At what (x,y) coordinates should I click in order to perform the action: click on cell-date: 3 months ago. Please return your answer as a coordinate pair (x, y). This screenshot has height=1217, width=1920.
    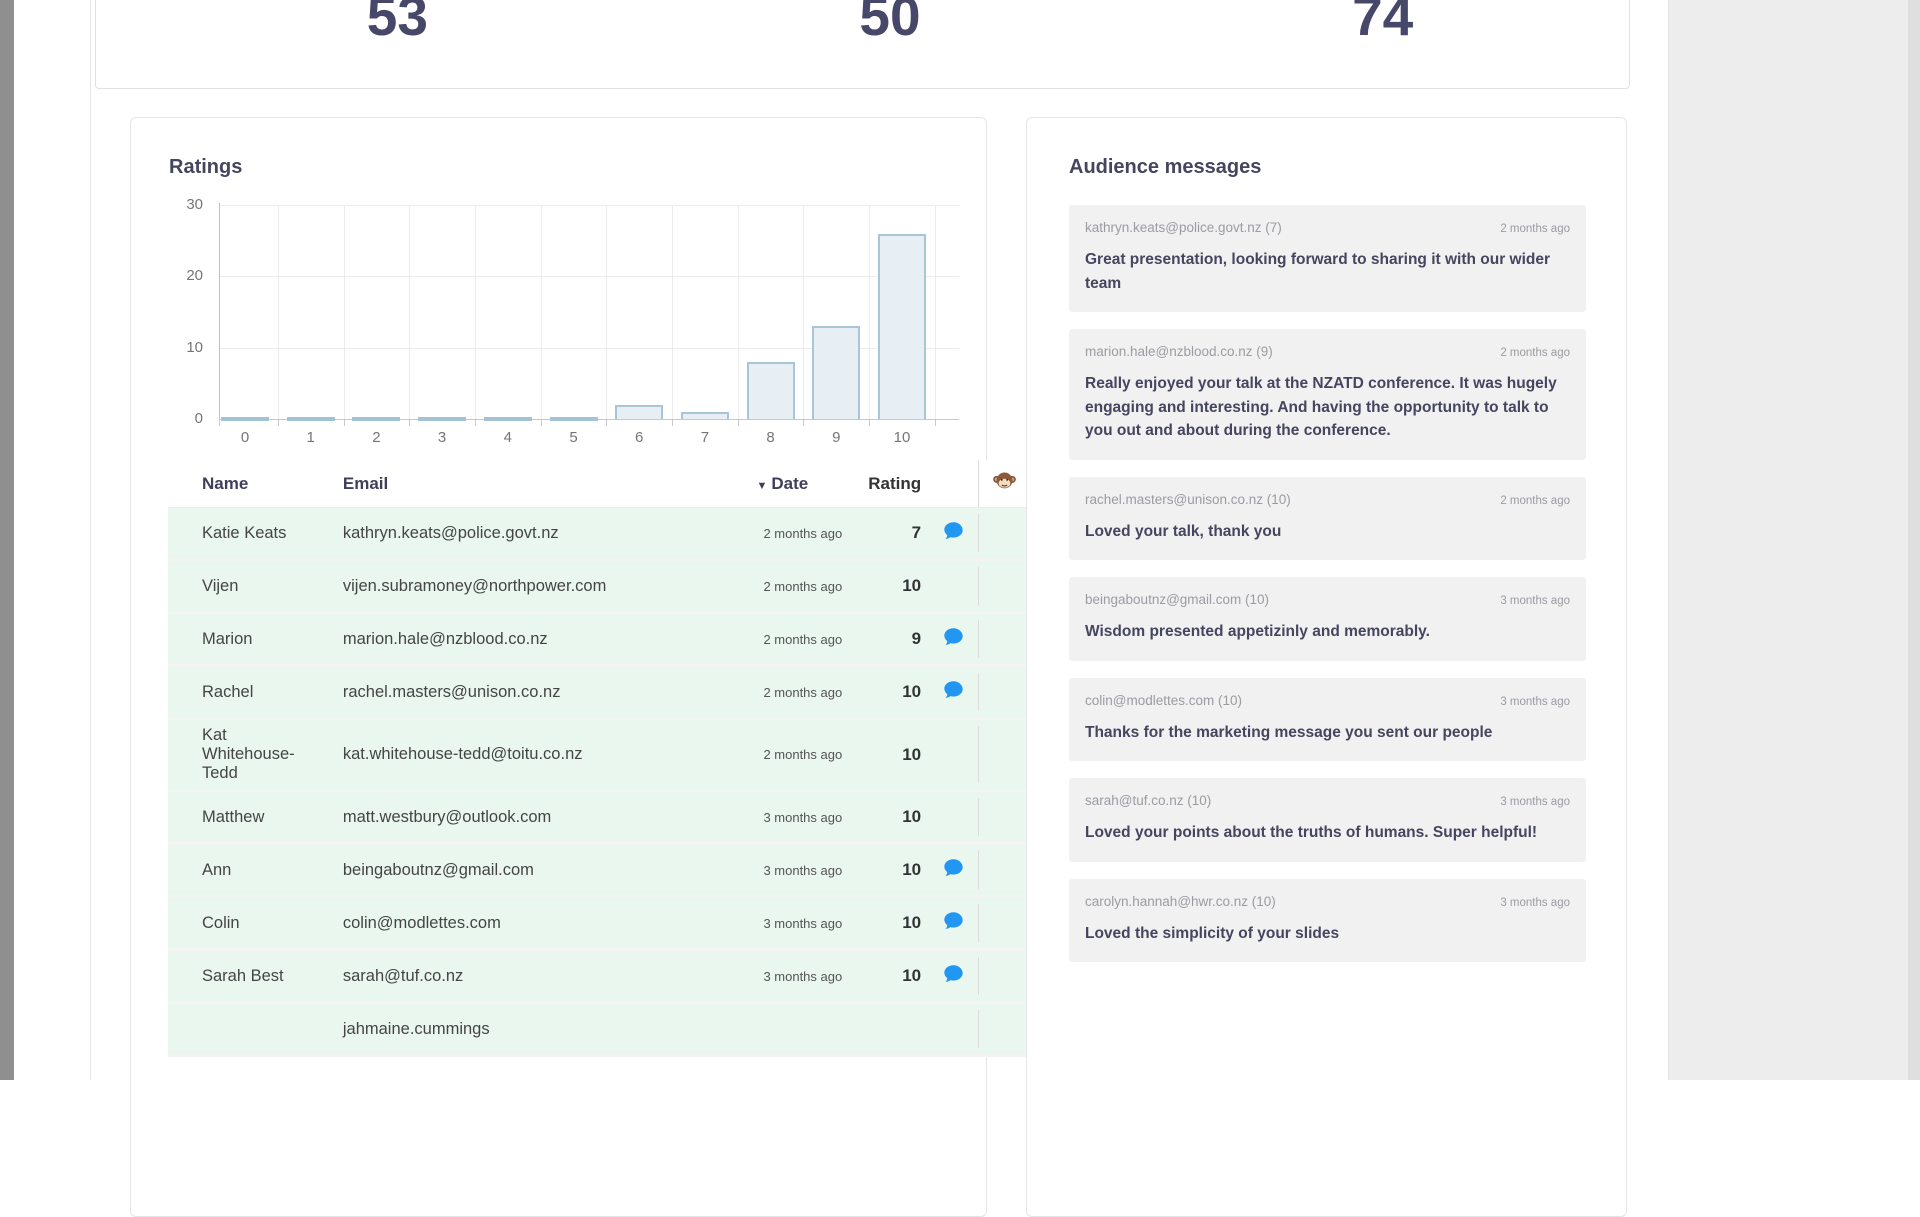
    Looking at the image, I should click on (803, 976).